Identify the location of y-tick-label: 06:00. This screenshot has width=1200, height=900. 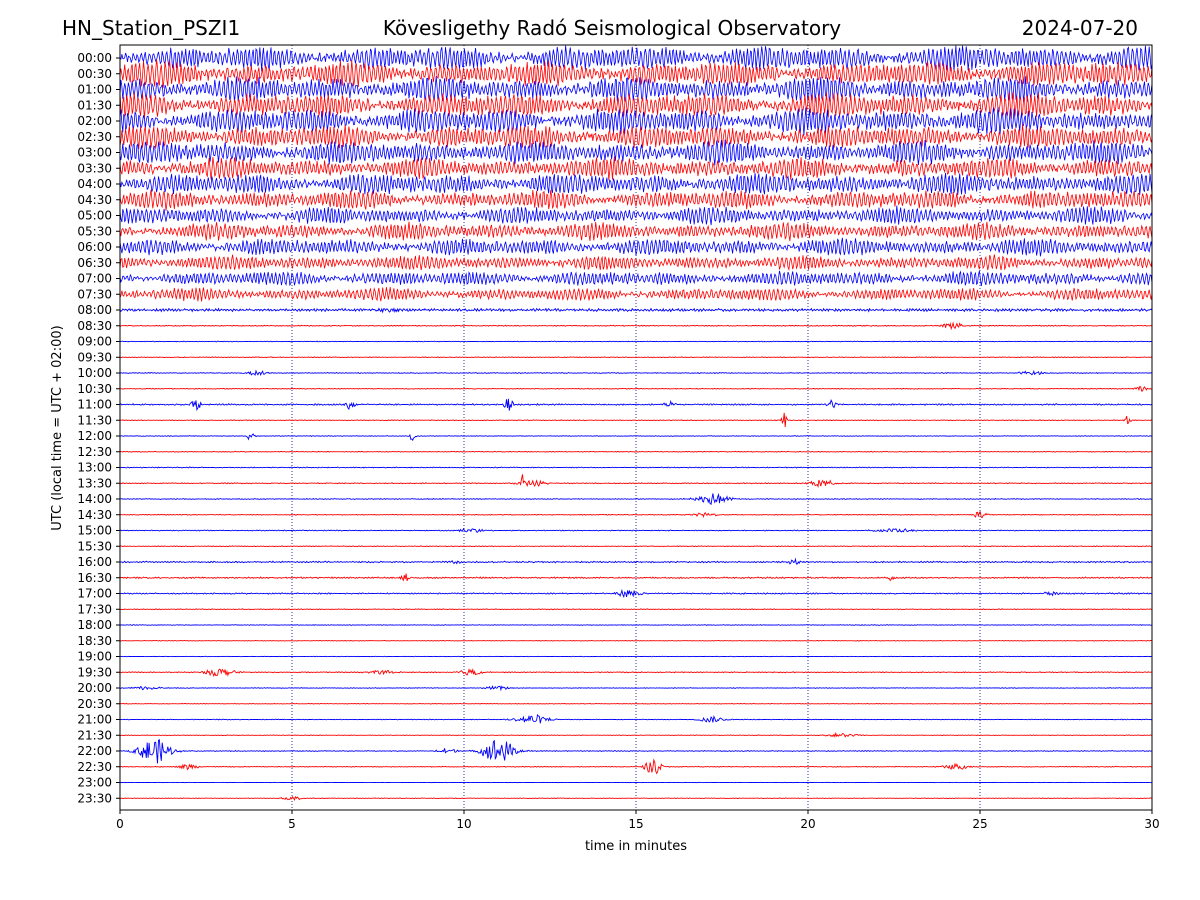
(94, 247).